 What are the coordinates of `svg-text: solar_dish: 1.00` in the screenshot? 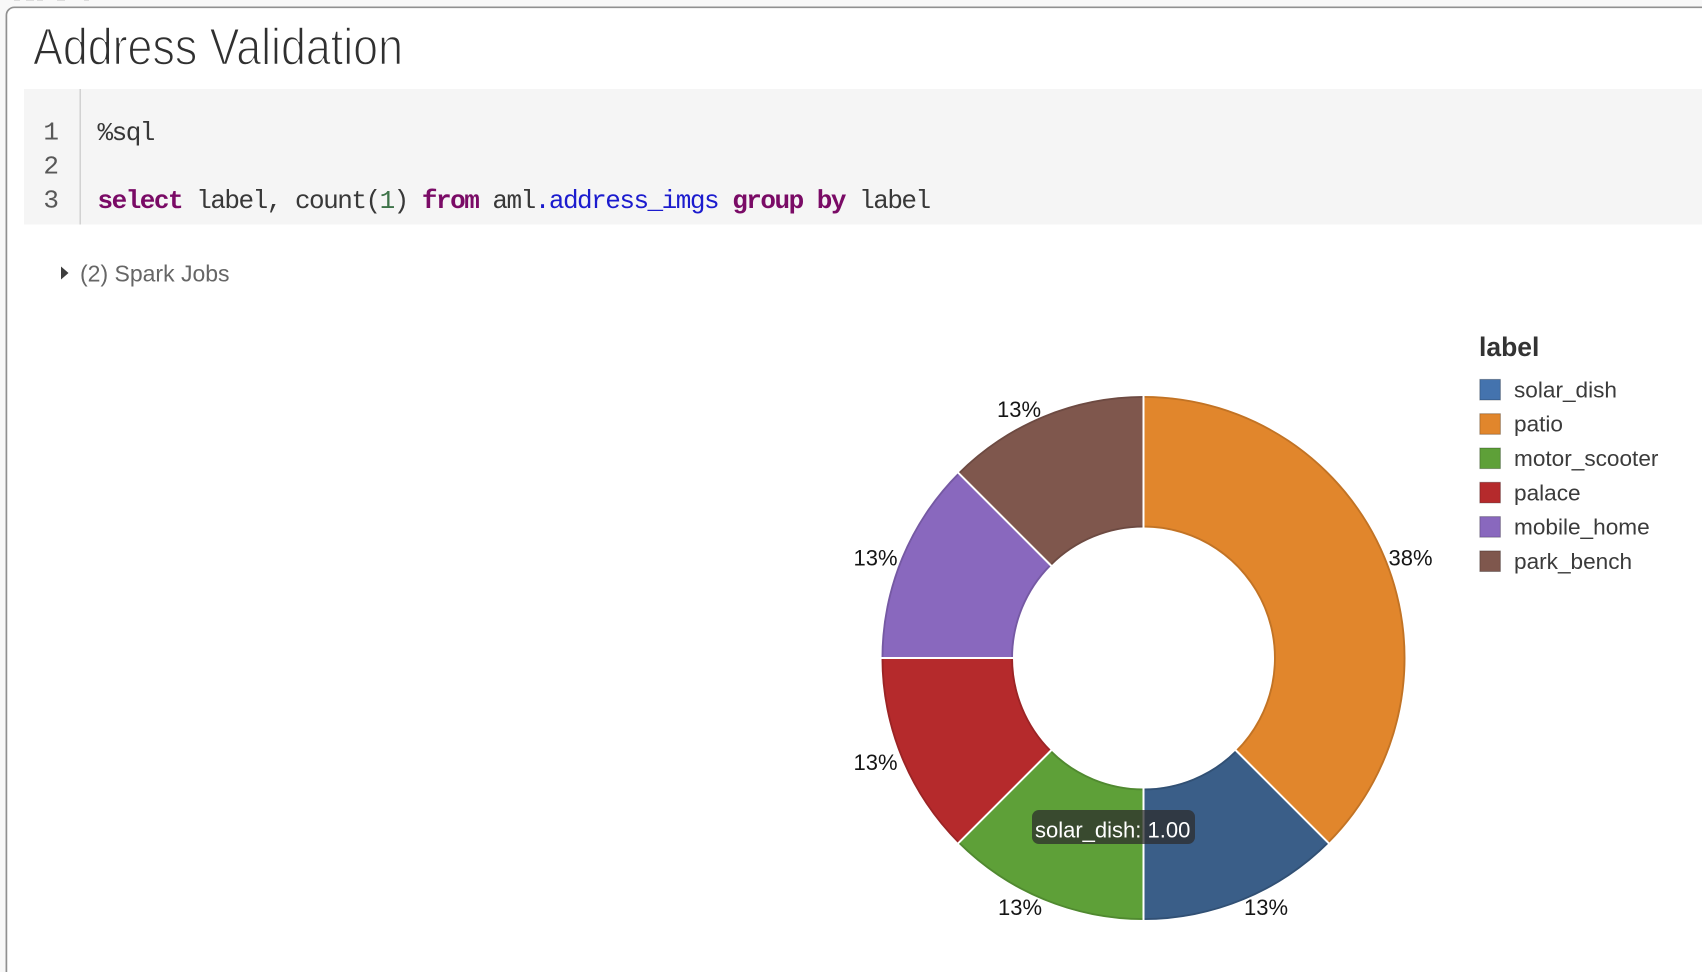 It's located at (1112, 830).